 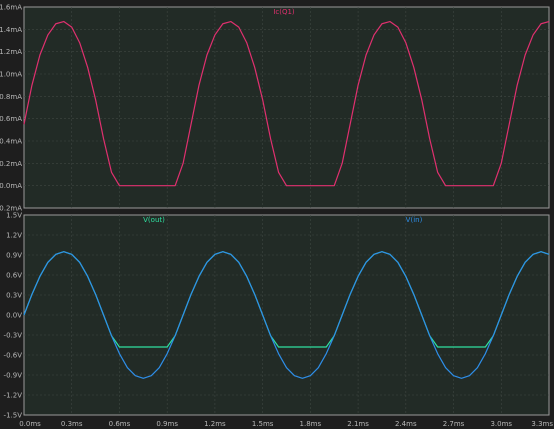 I want to click on y-tick-label: 0.2mA, so click(x=11, y=164).